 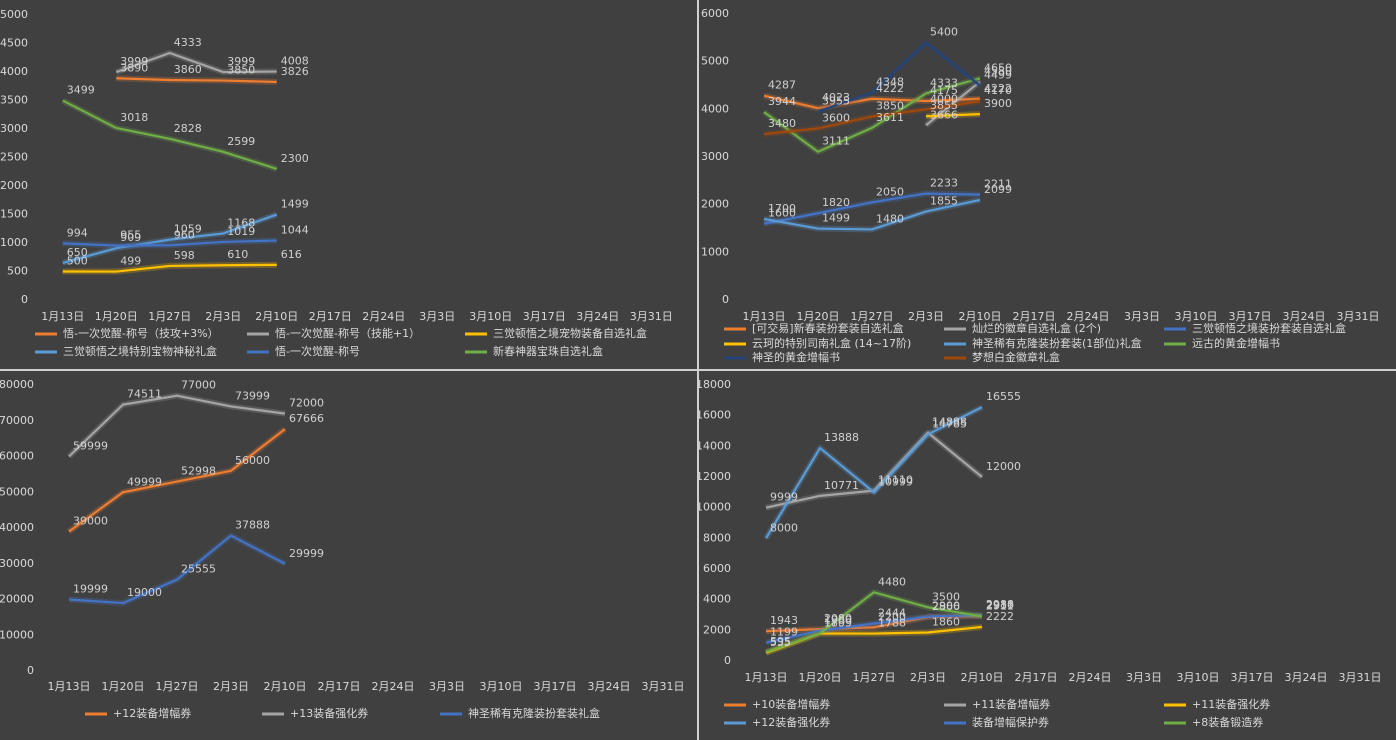 I want to click on data-label: 10771, so click(x=841, y=485).